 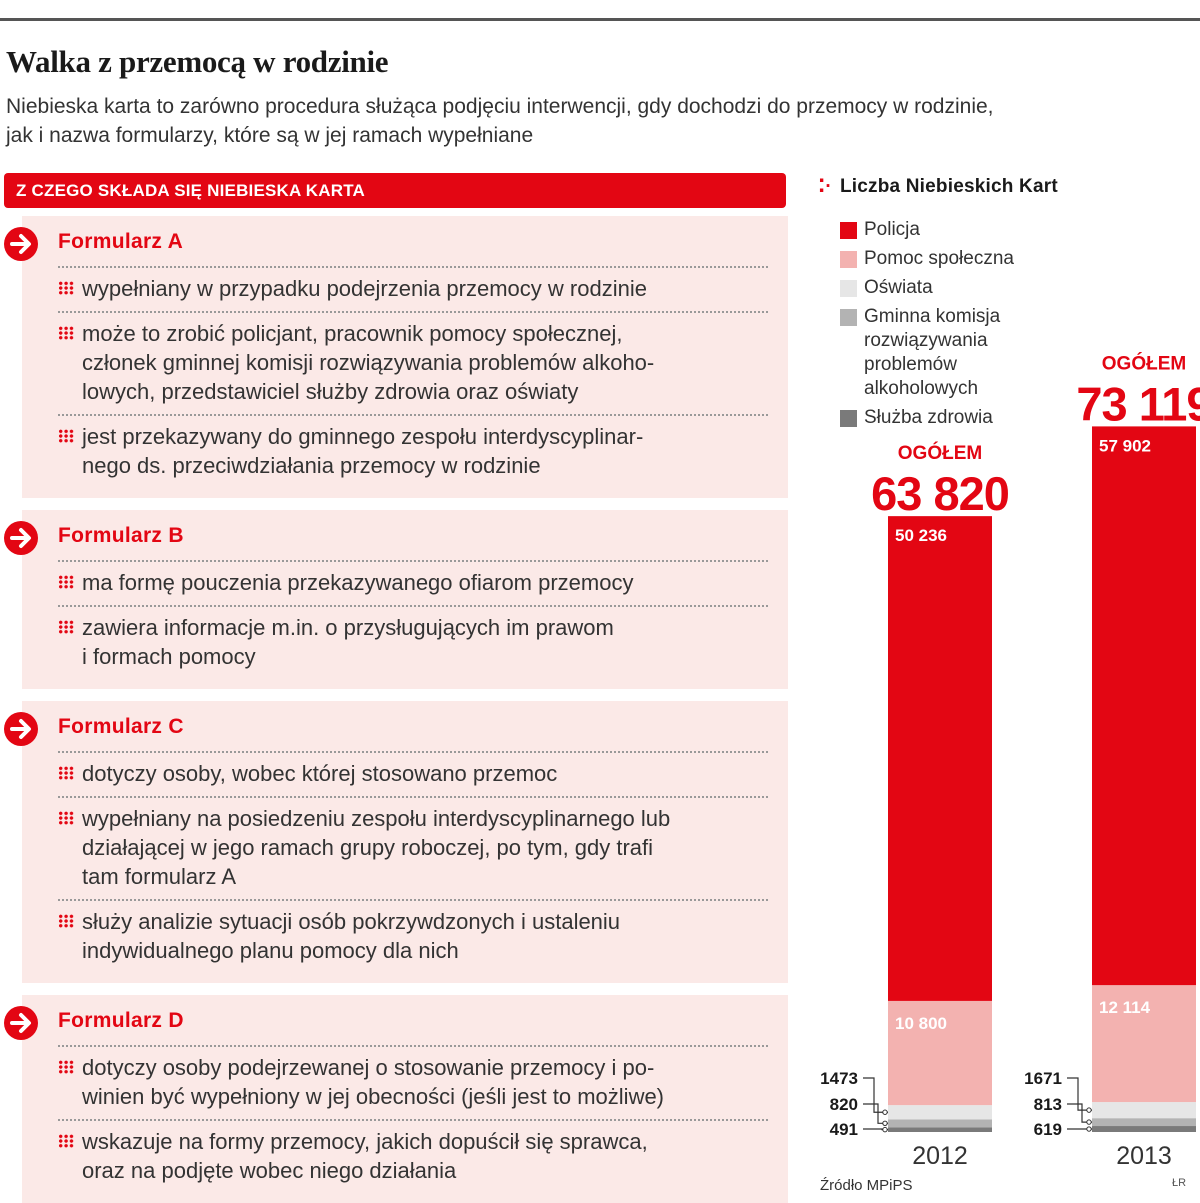 What do you see at coordinates (940, 493) in the screenshot?
I see `total-value: 63 820` at bounding box center [940, 493].